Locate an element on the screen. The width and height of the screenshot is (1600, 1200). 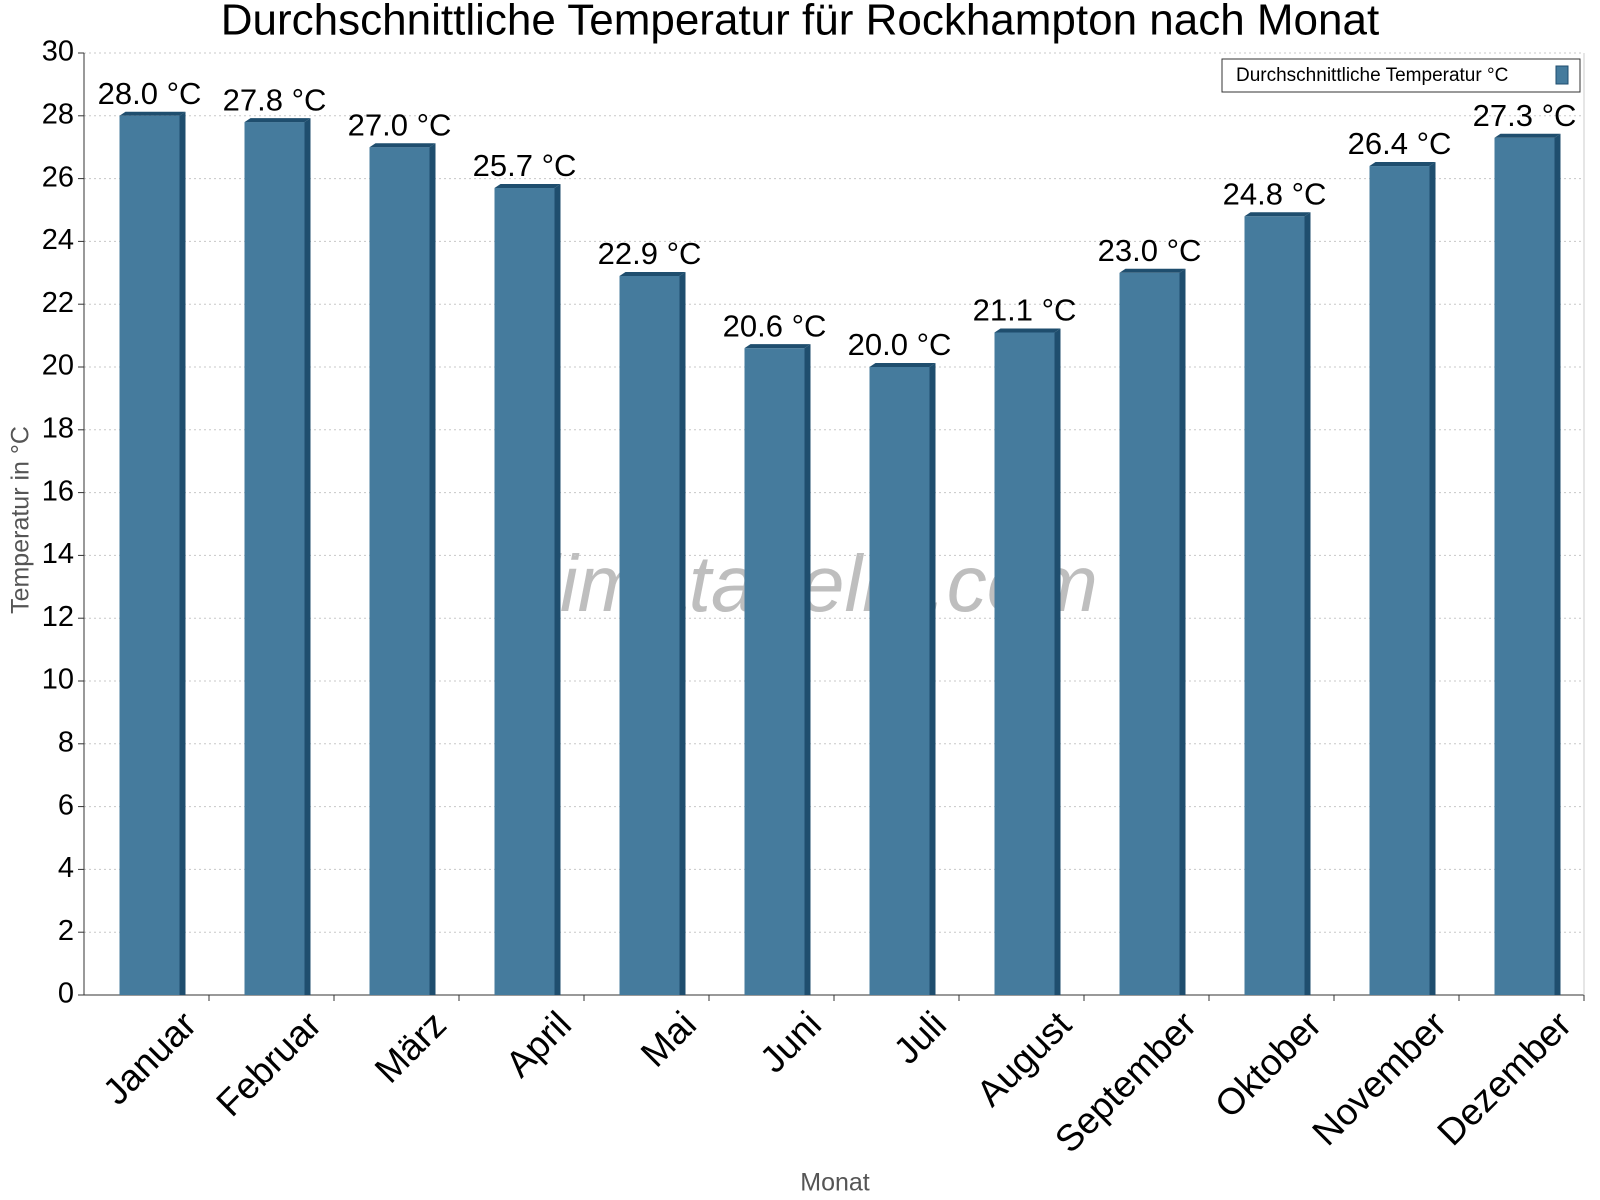
y-tick-label: 20 is located at coordinates (58, 366).